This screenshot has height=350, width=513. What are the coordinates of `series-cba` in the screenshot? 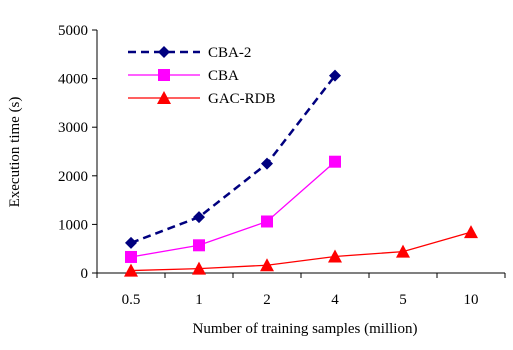 It's located at (233, 209).